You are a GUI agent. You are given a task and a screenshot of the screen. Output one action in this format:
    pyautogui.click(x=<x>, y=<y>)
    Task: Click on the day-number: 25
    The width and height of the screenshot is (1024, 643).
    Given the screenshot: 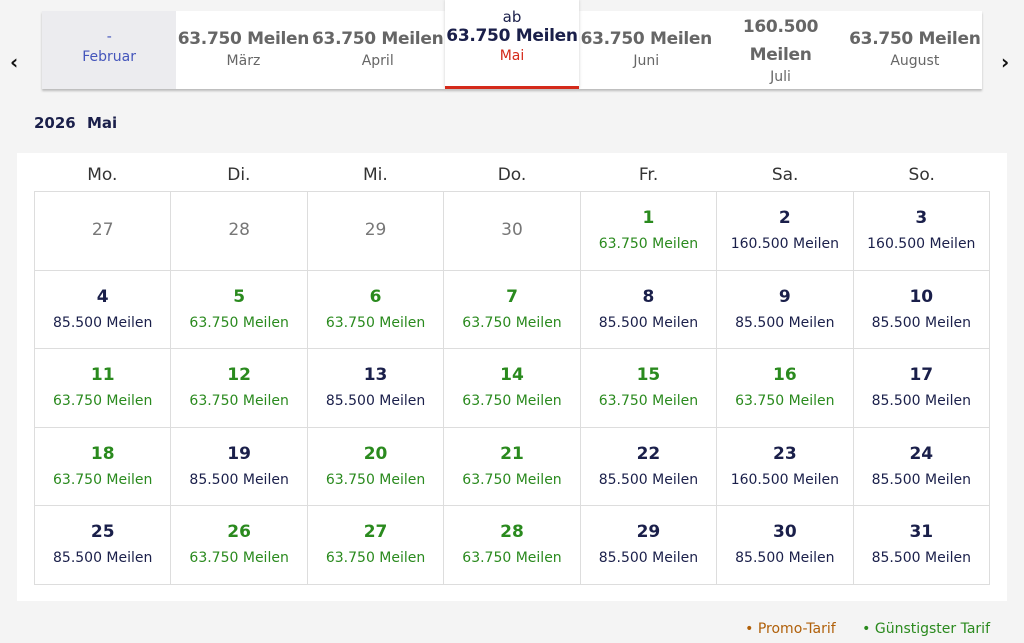 What is the action you would take?
    pyautogui.click(x=102, y=532)
    